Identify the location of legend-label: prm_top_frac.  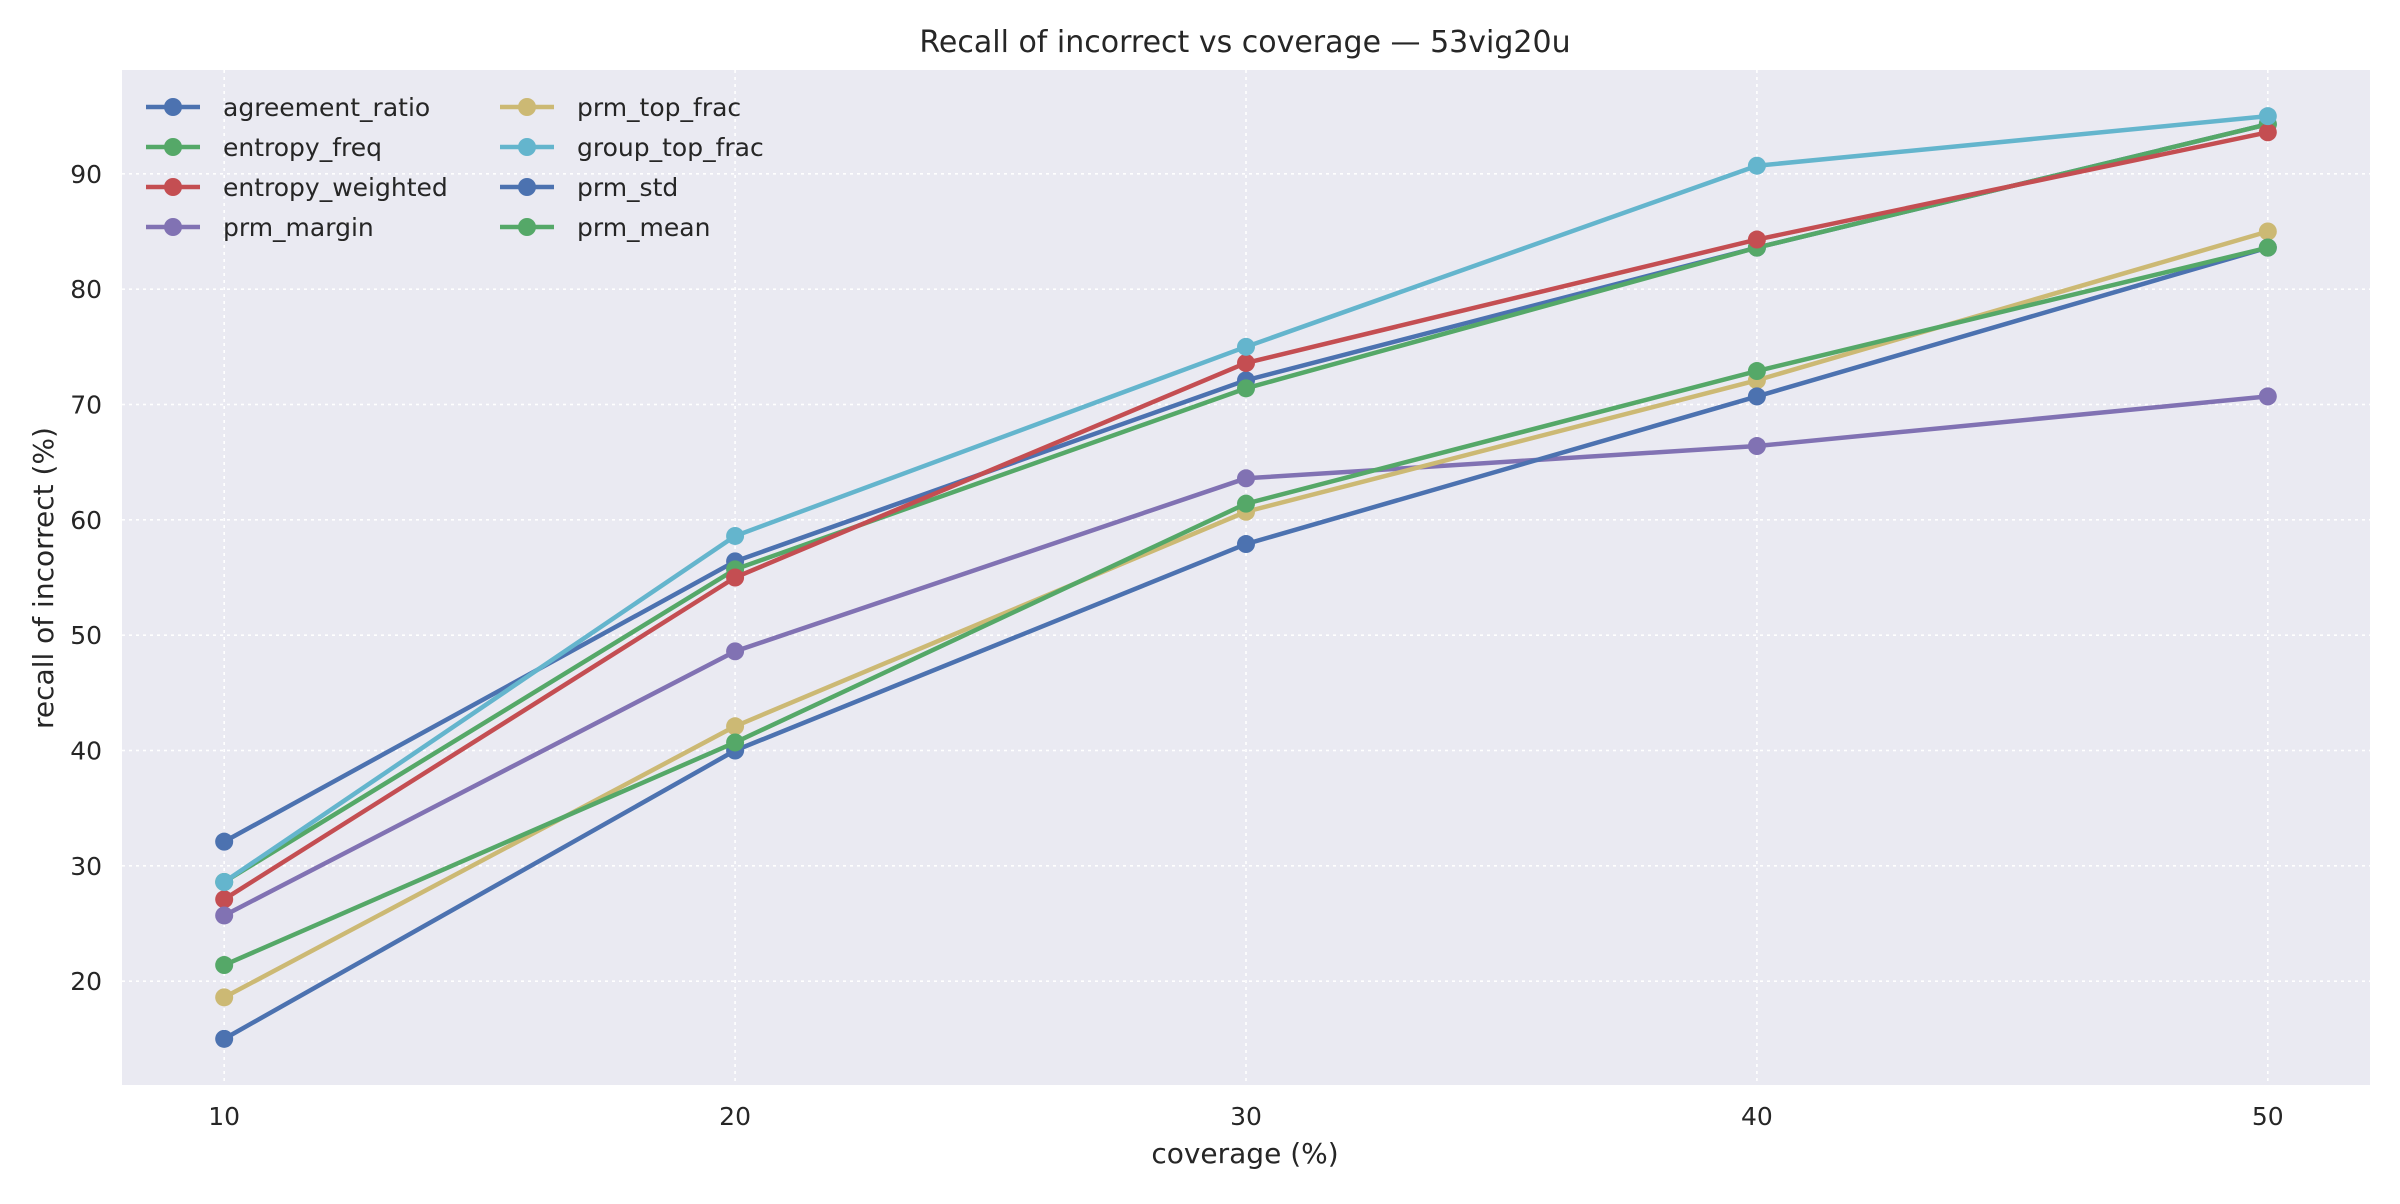
(659, 107).